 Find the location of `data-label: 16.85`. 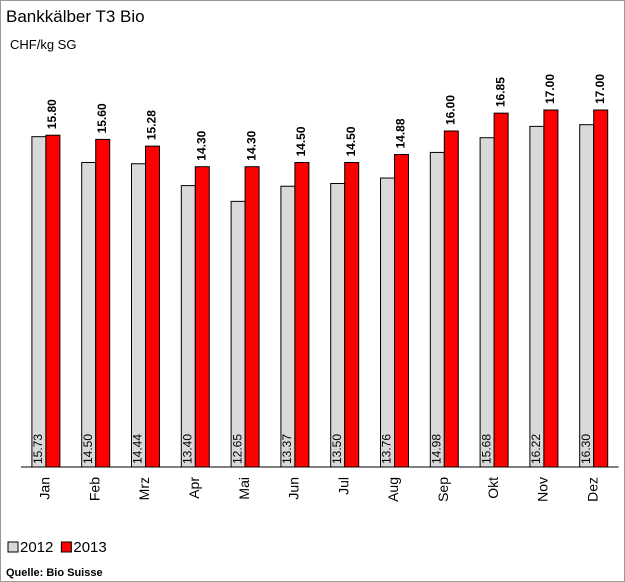

data-label: 16.85 is located at coordinates (500, 92).